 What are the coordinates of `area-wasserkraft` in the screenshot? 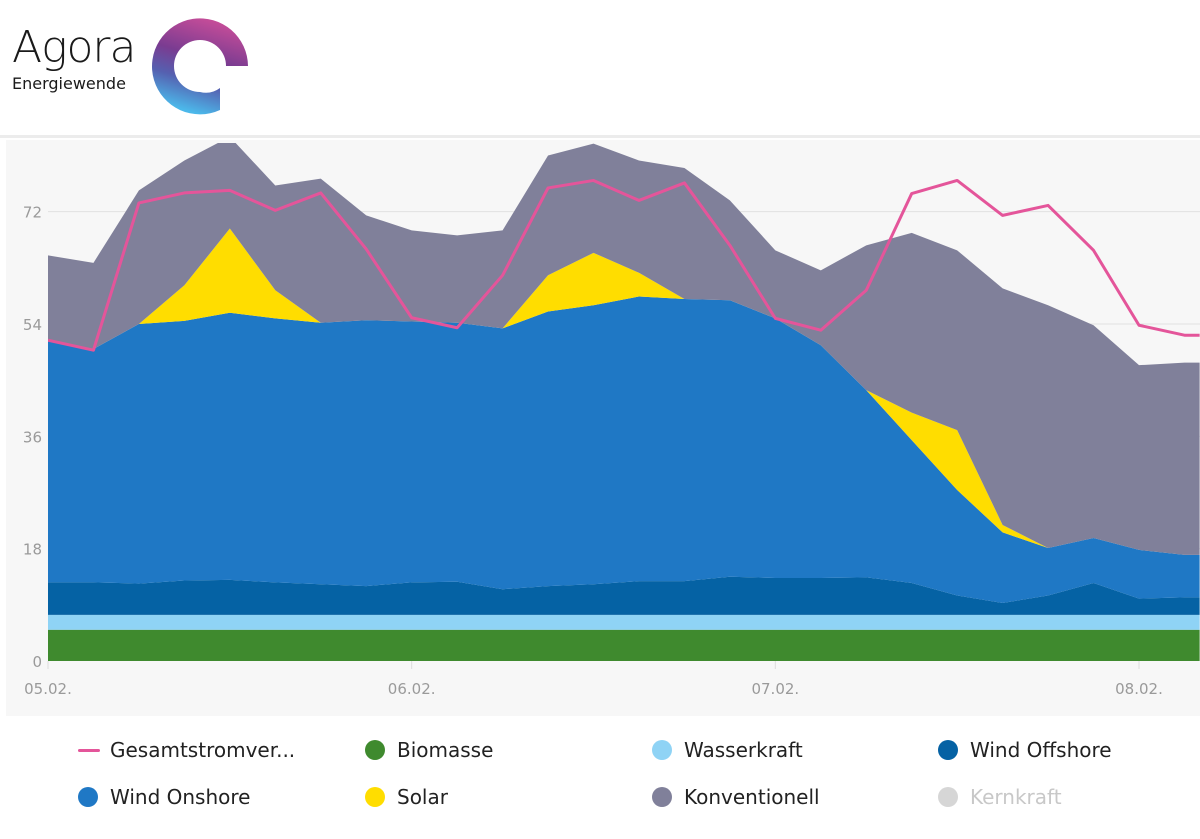 It's located at (624, 622).